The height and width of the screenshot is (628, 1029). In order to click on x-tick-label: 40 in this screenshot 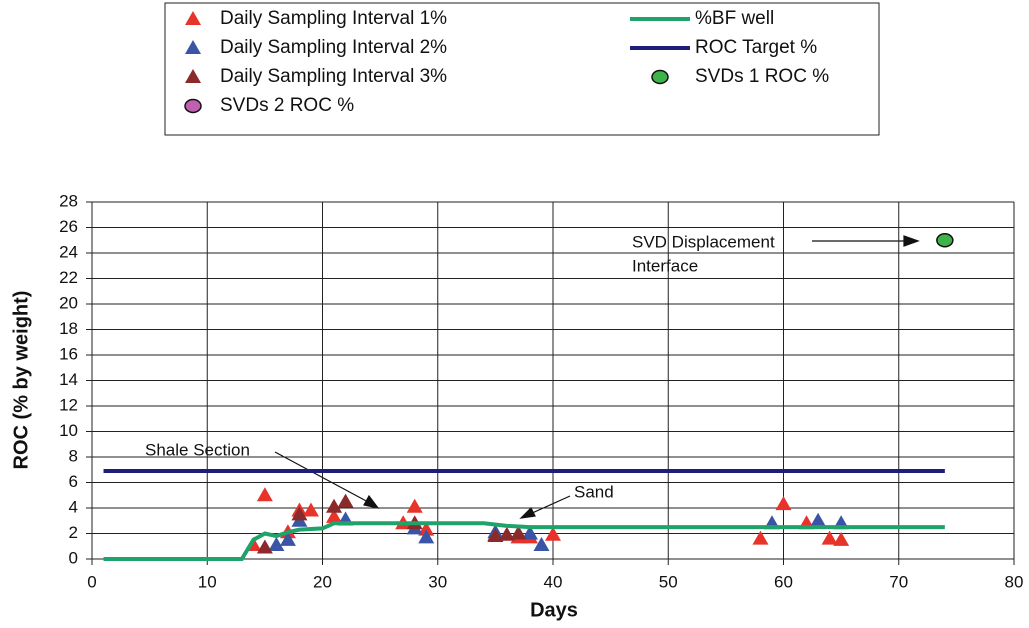, I will do `click(553, 581)`.